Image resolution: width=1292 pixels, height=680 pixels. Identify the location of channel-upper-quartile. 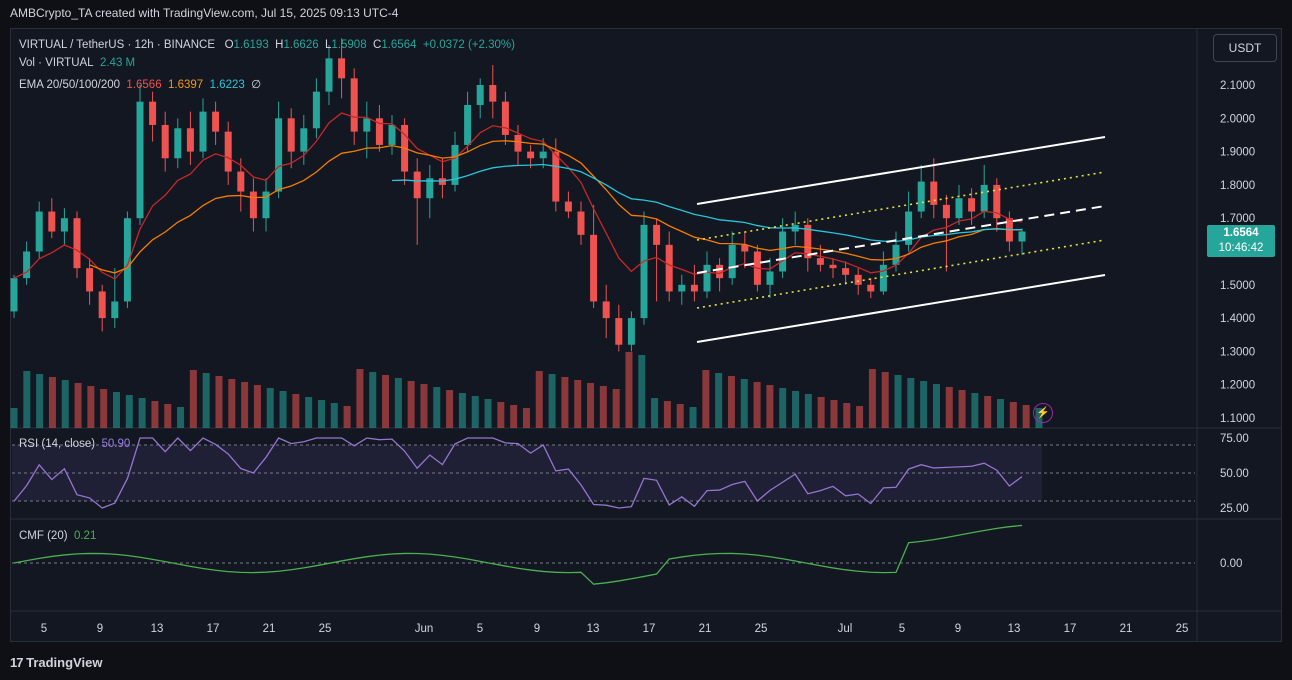
(901, 206).